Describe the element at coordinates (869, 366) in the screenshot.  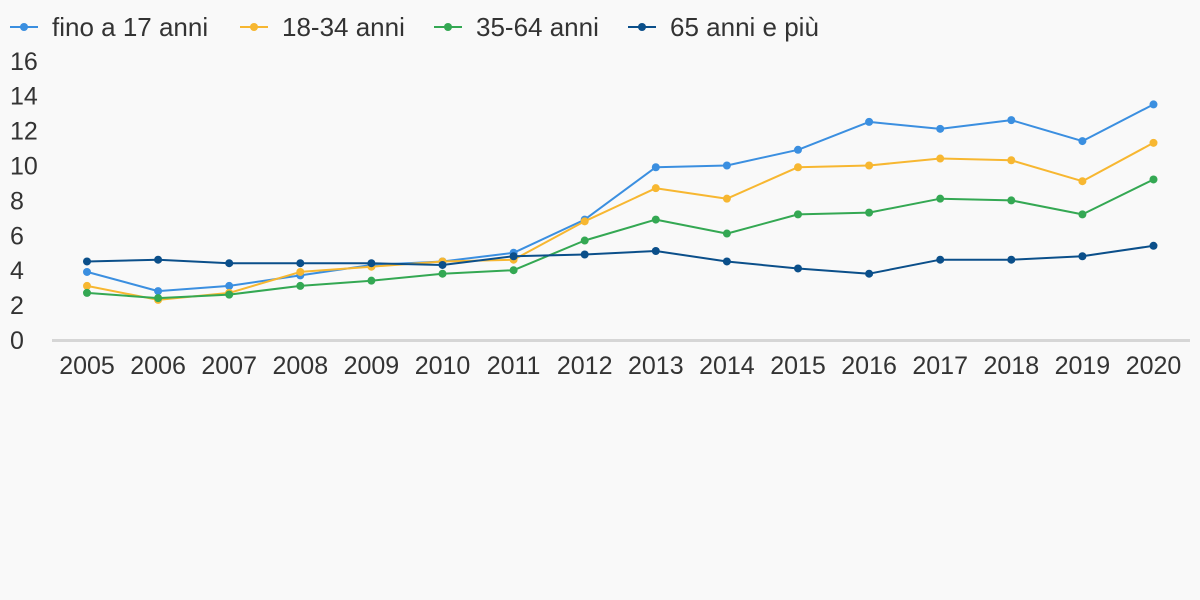
I see `x-tick-label: 2016` at that location.